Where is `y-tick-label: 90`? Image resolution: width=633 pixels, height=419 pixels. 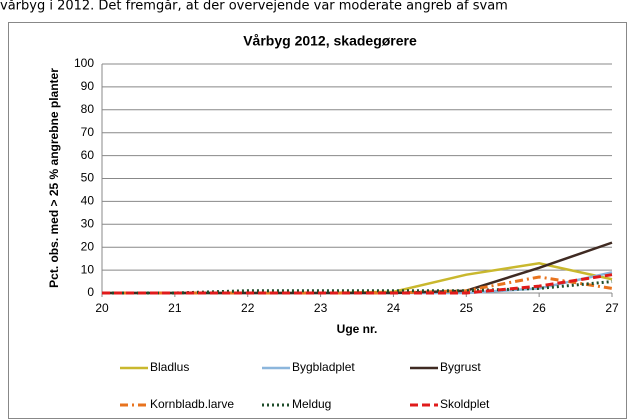 y-tick-label: 90 is located at coordinates (88, 86).